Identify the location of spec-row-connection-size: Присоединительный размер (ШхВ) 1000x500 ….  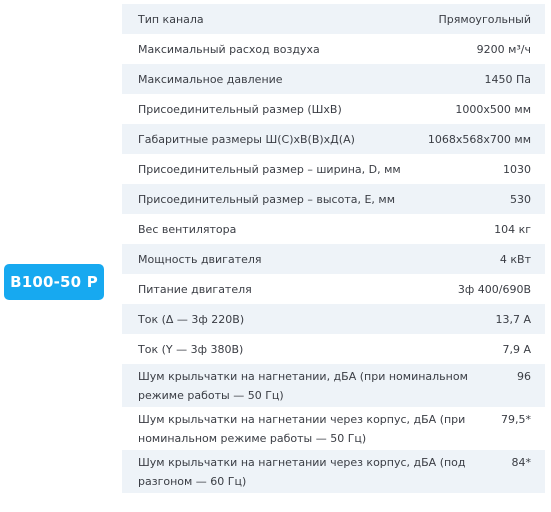
(333, 109).